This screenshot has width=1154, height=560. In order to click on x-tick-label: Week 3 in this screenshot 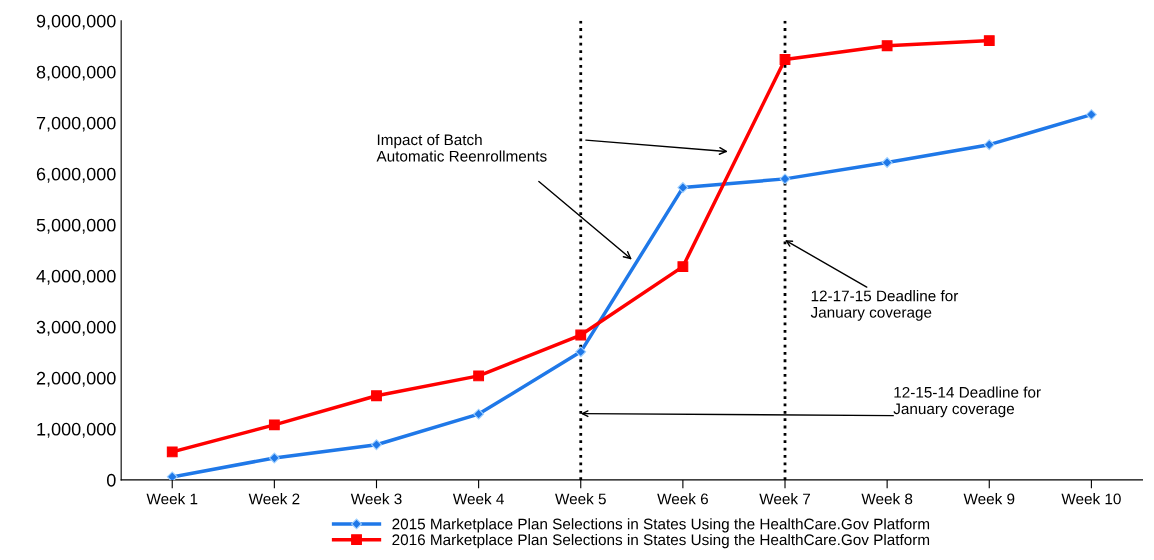, I will do `click(376, 499)`.